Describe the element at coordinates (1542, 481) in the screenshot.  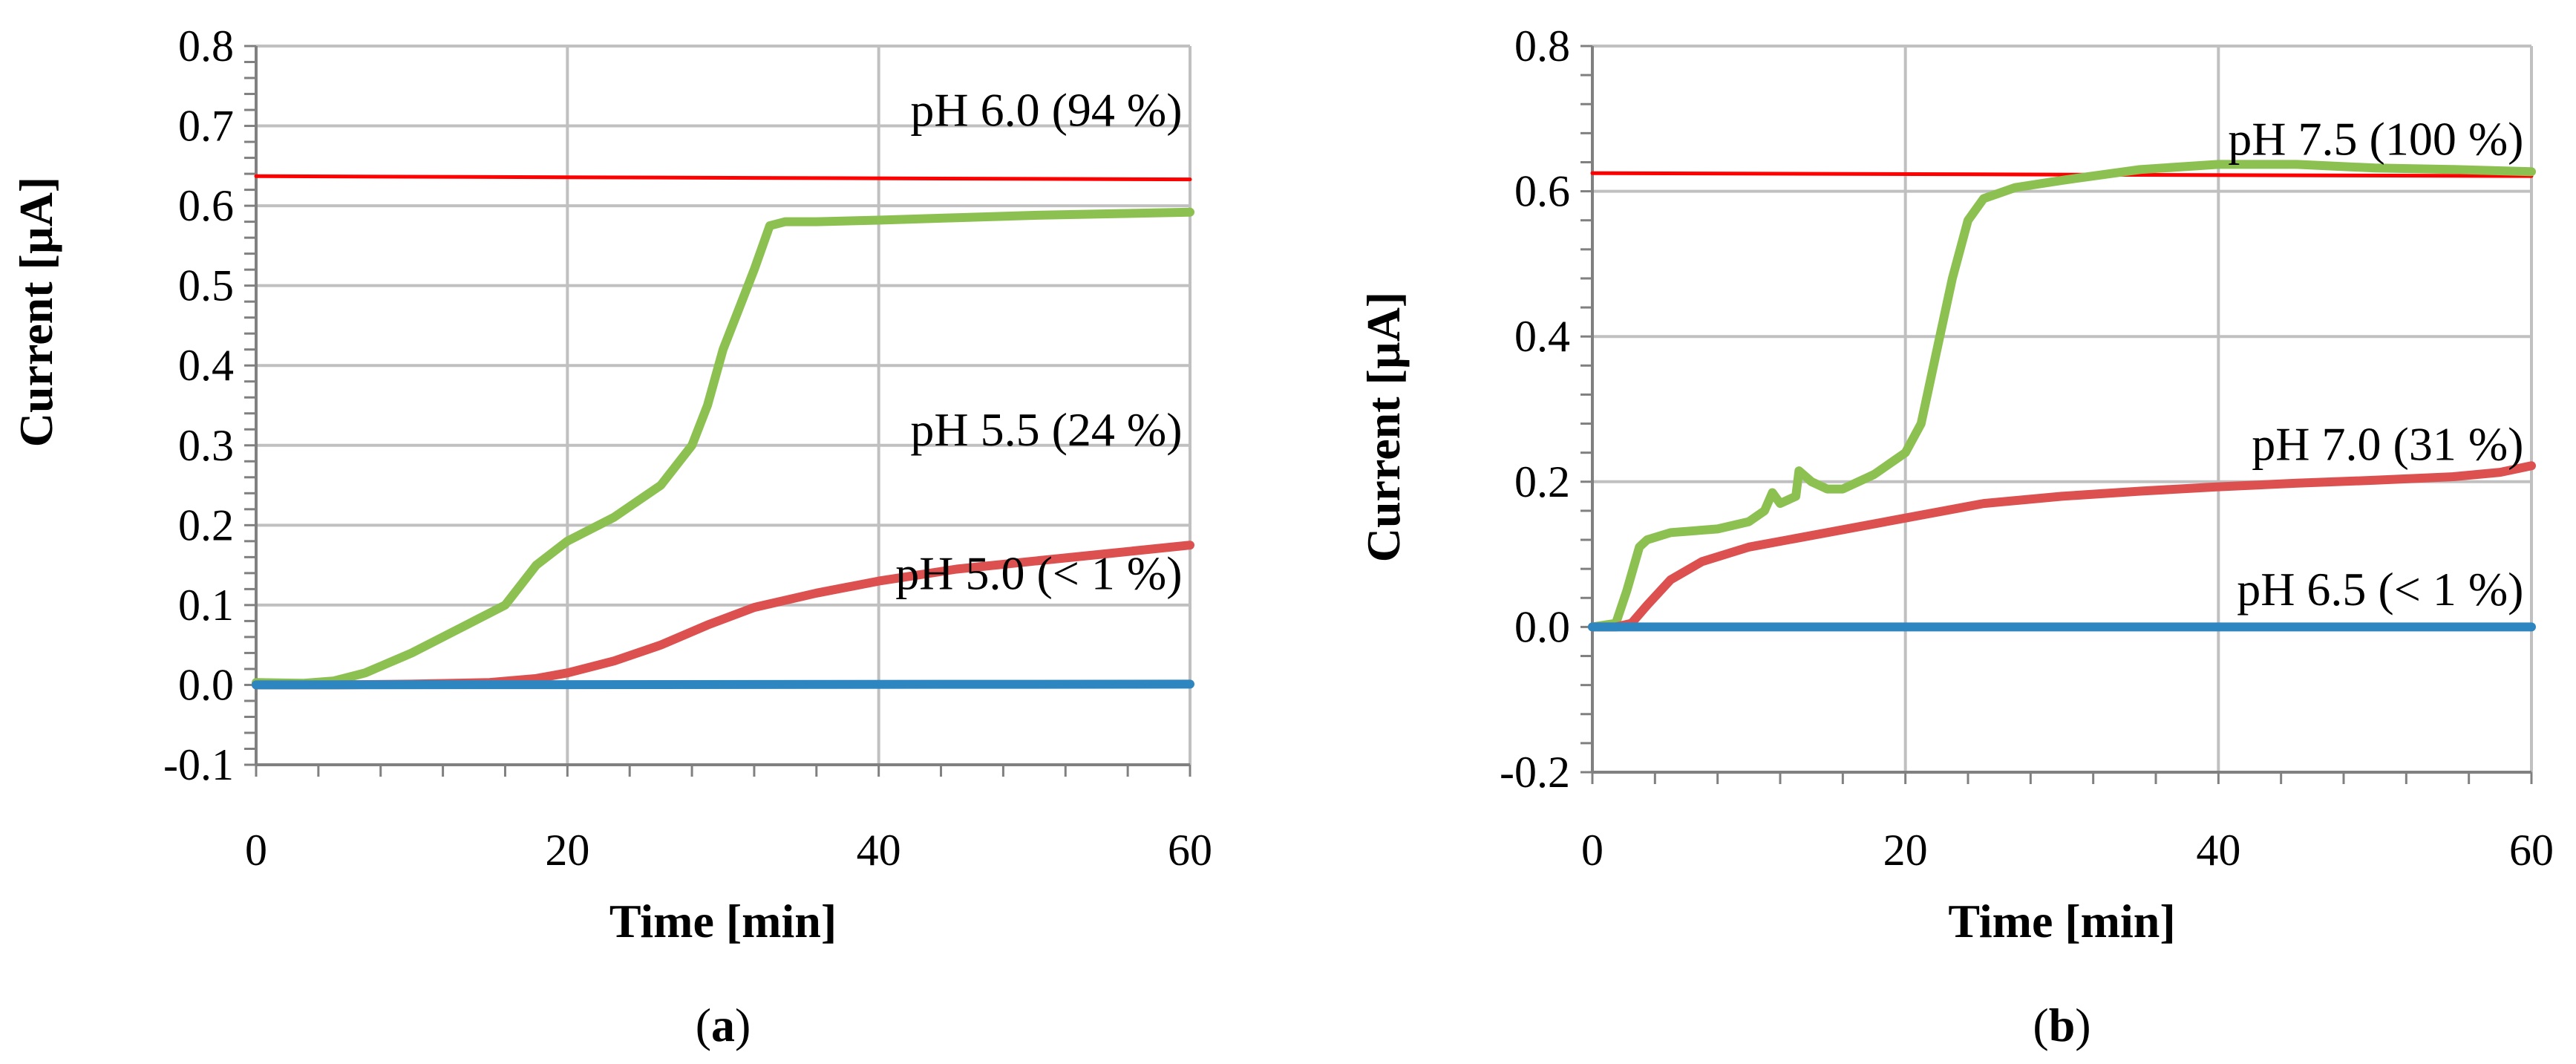
I see `panel-b-y-tick-label: 0.2` at that location.